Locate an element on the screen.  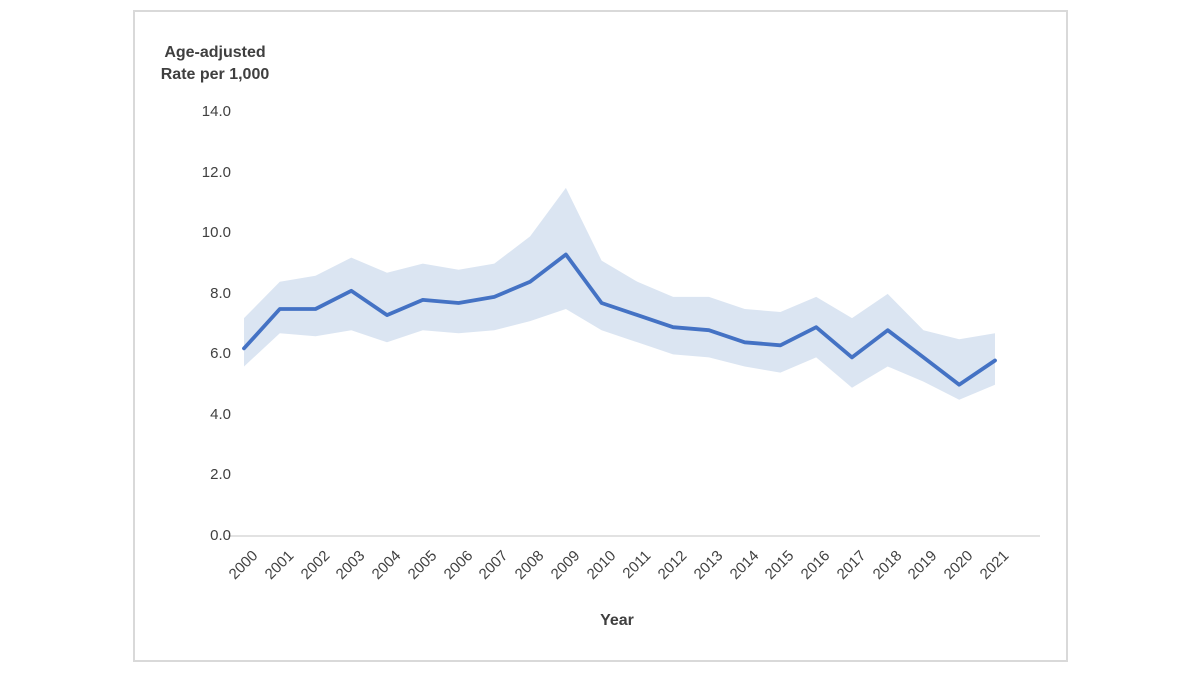
y-tick-label: 2.0 is located at coordinates (220, 475).